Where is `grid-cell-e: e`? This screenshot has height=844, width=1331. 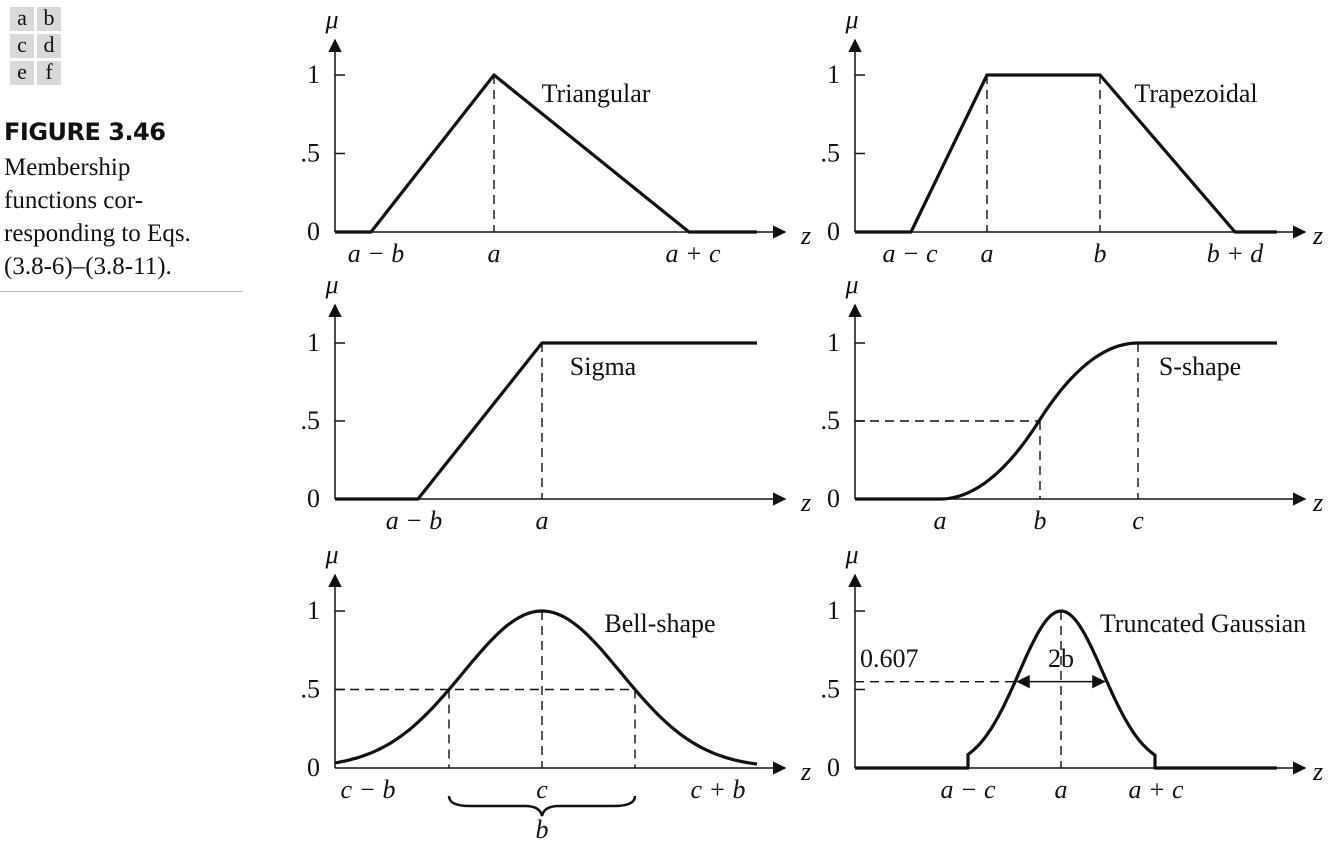
grid-cell-e: e is located at coordinates (22, 73).